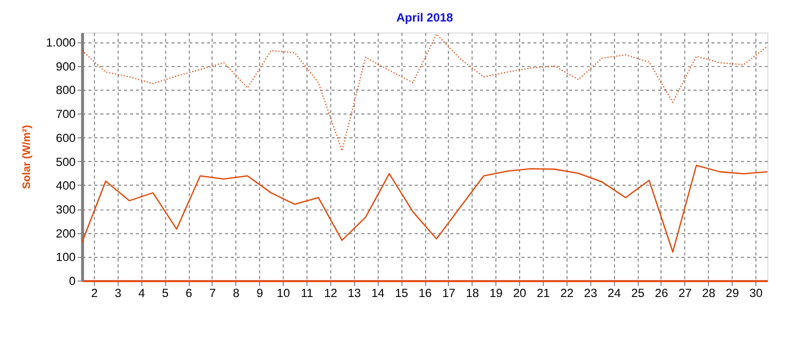 The width and height of the screenshot is (792, 337). Describe the element at coordinates (661, 293) in the screenshot. I see `x-tick-label: 26` at that location.